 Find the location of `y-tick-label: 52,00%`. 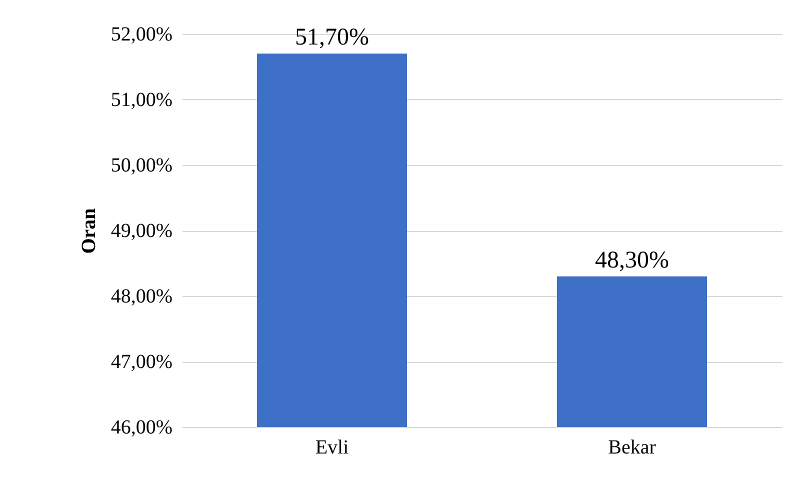

y-tick-label: 52,00% is located at coordinates (141, 35).